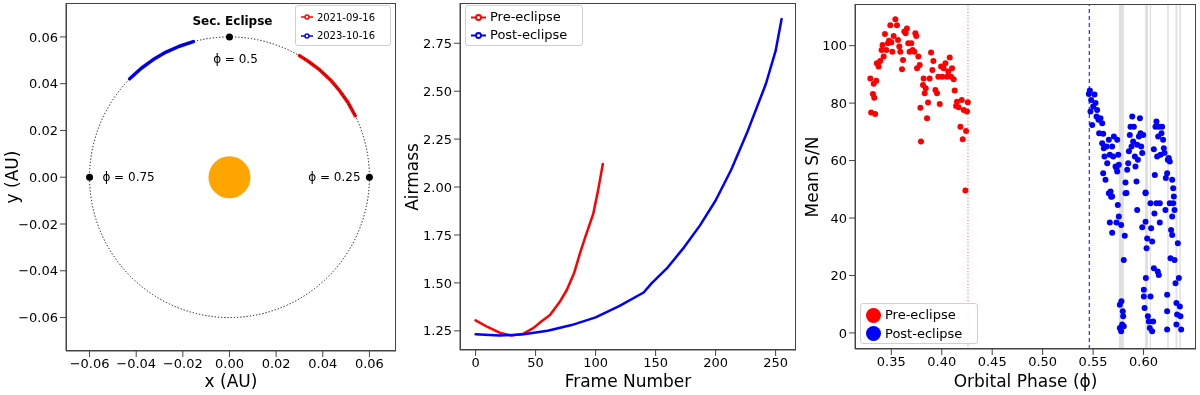  What do you see at coordinates (323, 364) in the screenshot?
I see `x-tick-label: 0.04` at bounding box center [323, 364].